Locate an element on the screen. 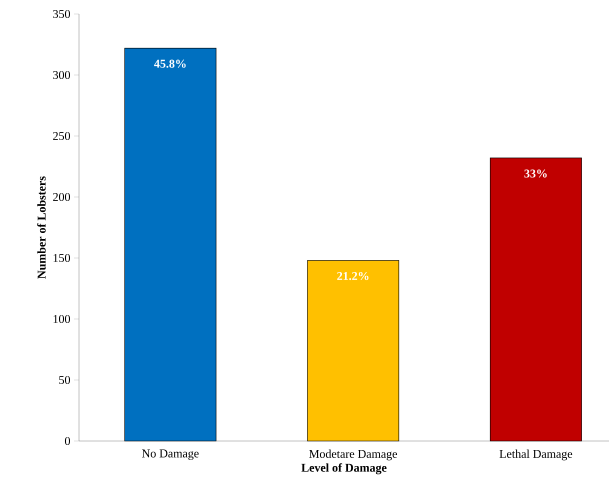 The height and width of the screenshot is (495, 616). annotation: 33% is located at coordinates (535, 173).